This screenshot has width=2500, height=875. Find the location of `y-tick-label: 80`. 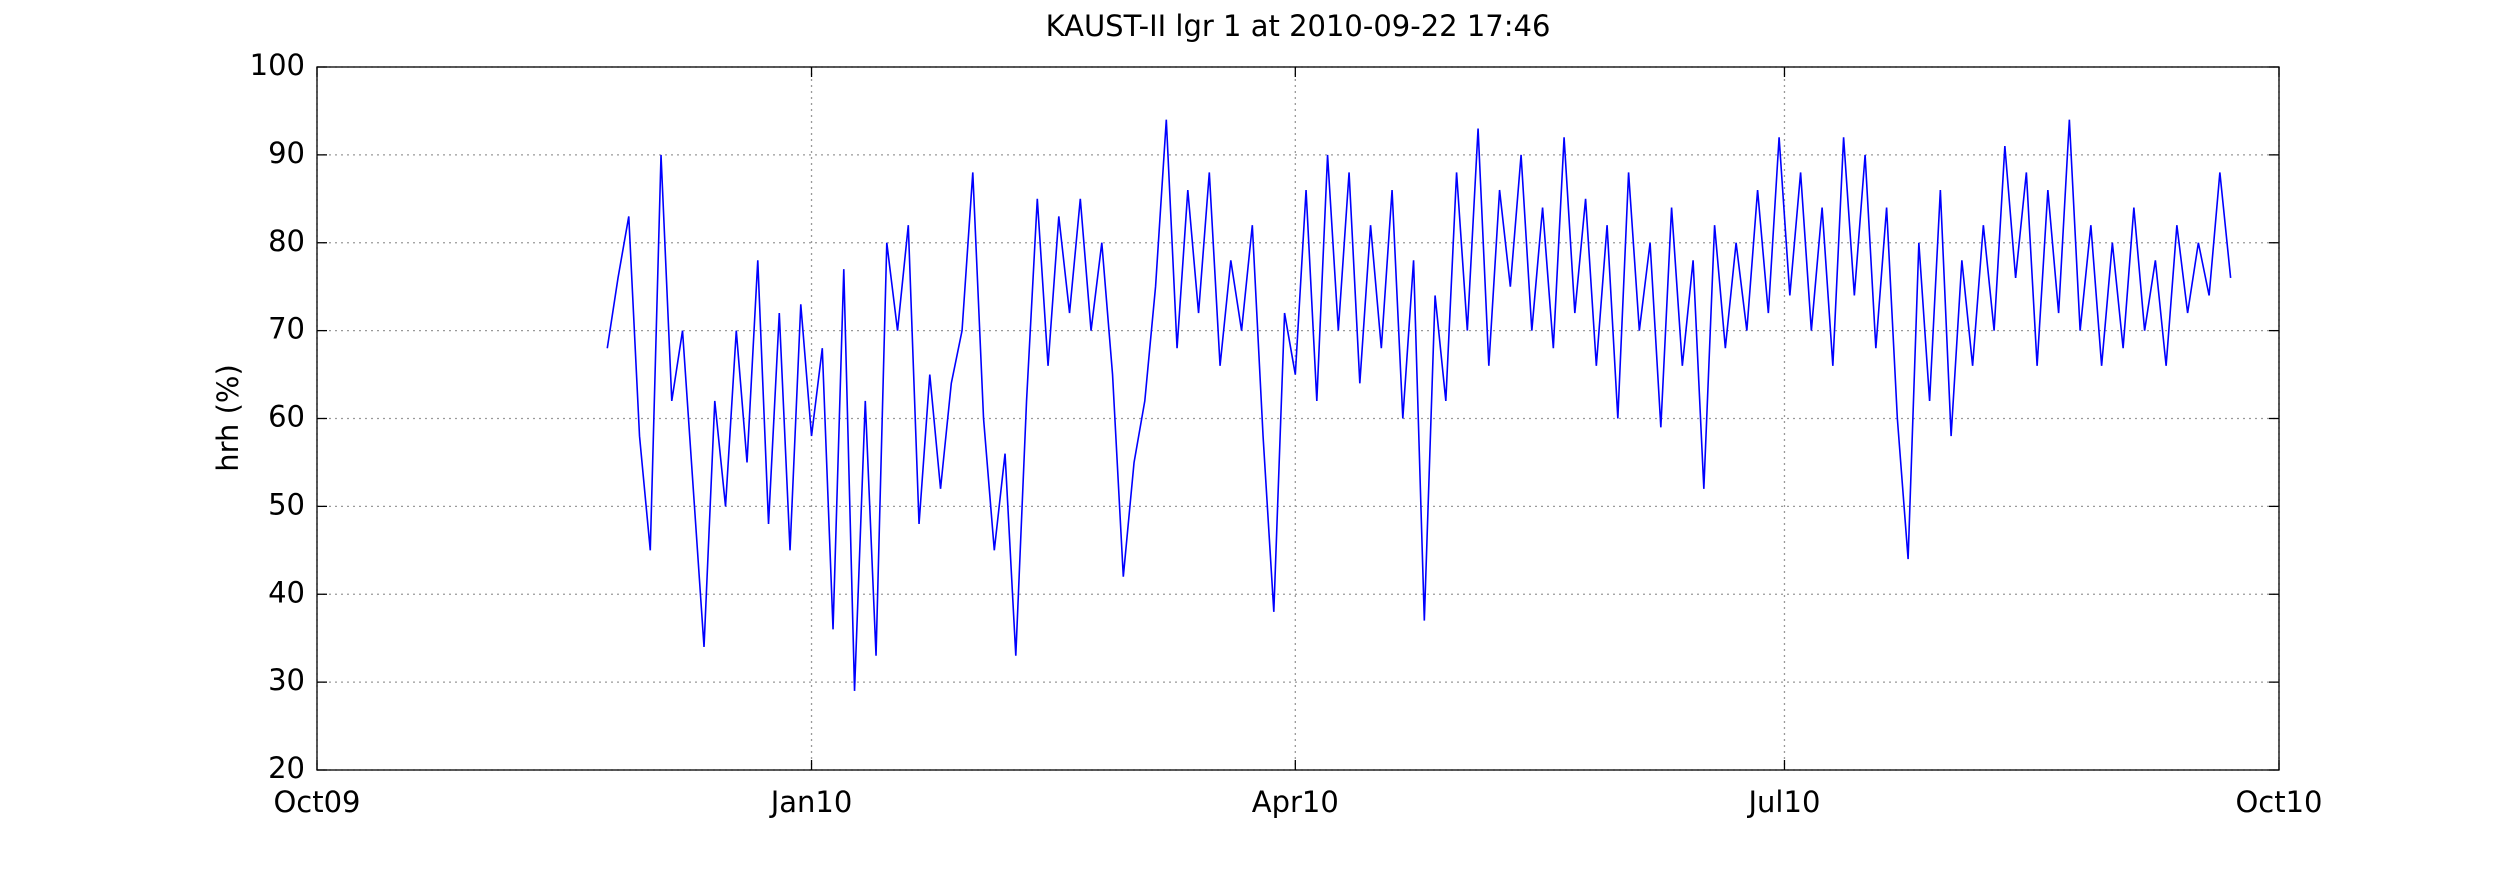

y-tick-label: 80 is located at coordinates (286, 241).